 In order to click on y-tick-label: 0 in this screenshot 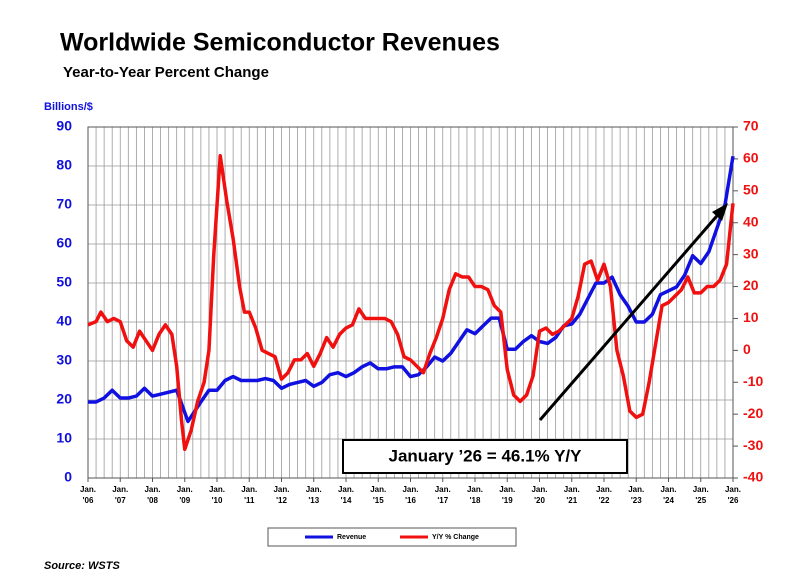, I will do `click(68, 477)`.